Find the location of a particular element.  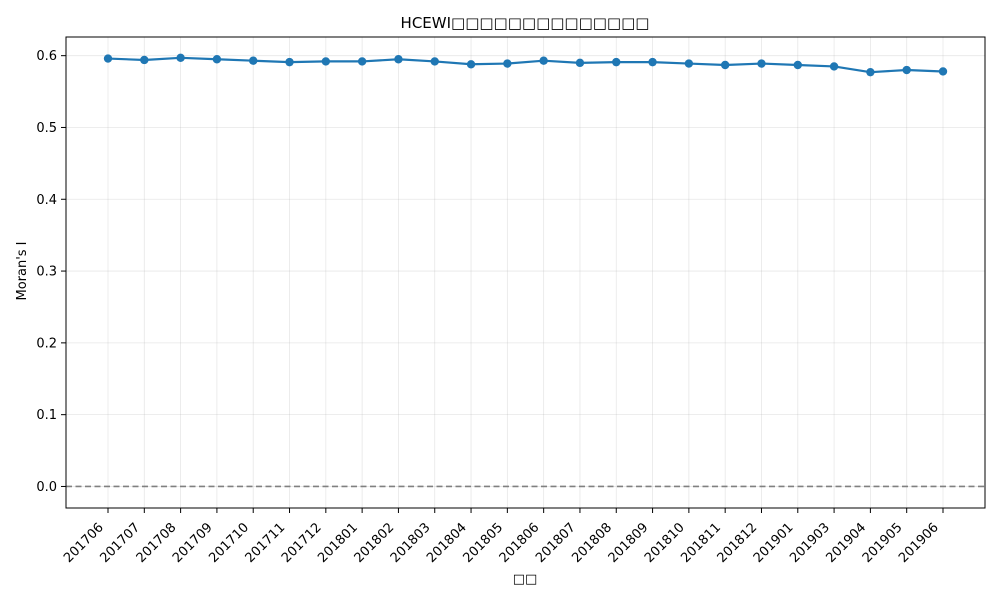

y-tick-label: 0.3 is located at coordinates (46, 272).